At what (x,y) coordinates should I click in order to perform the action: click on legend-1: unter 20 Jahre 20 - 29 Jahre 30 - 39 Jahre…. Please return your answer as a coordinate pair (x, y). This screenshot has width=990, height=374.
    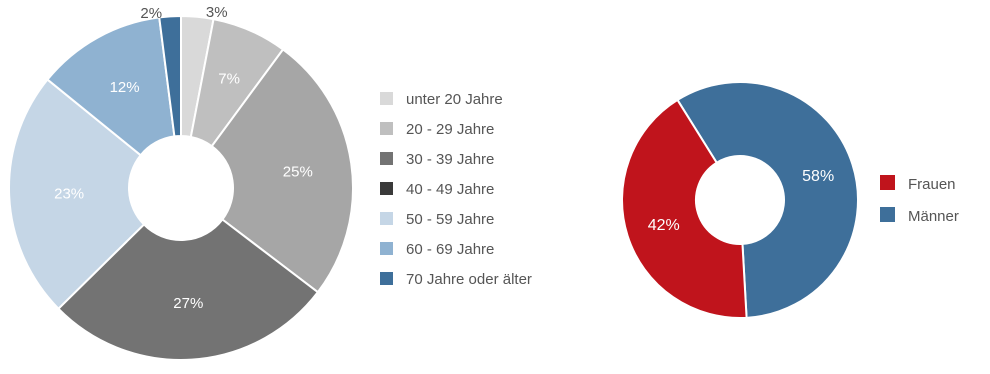
    Looking at the image, I should click on (456, 189).